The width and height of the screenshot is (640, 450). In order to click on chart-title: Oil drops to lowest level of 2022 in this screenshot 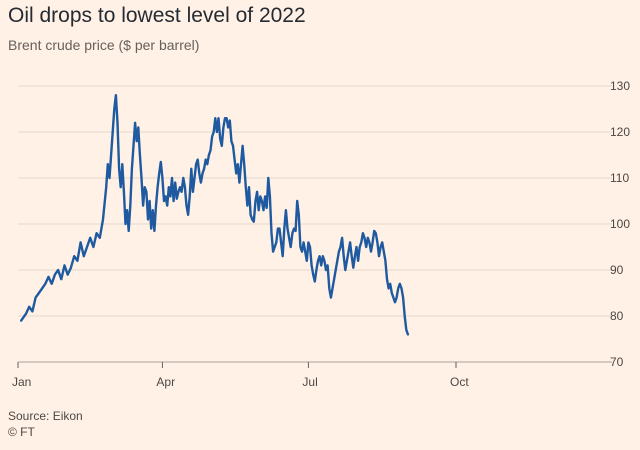, I will do `click(157, 15)`.